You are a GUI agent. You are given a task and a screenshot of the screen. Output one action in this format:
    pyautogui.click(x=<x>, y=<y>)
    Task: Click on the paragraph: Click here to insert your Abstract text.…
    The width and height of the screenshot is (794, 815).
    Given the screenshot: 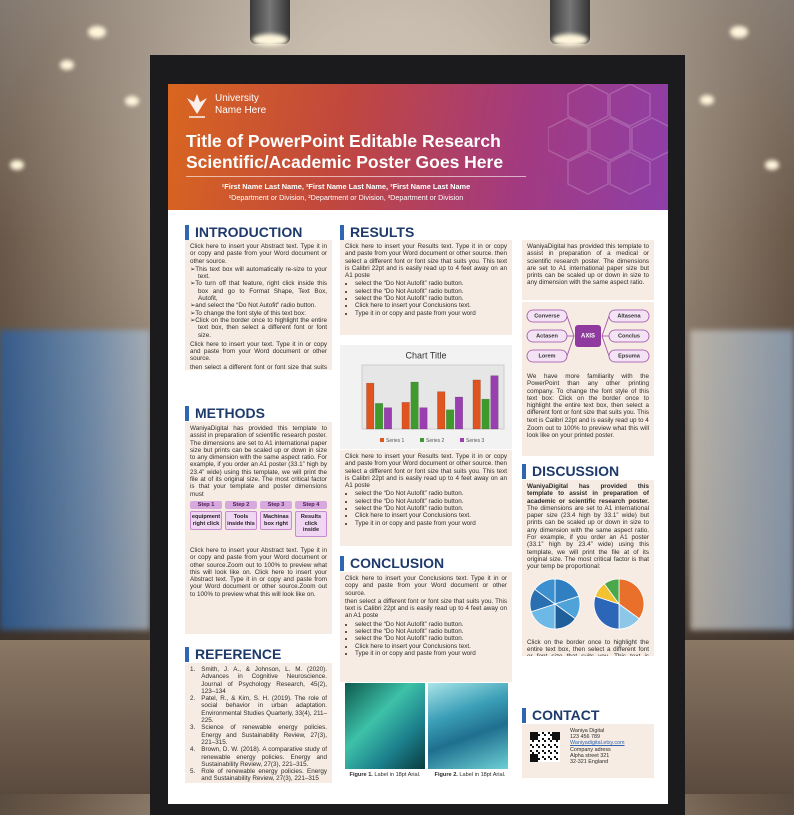 What is the action you would take?
    pyautogui.click(x=258, y=572)
    